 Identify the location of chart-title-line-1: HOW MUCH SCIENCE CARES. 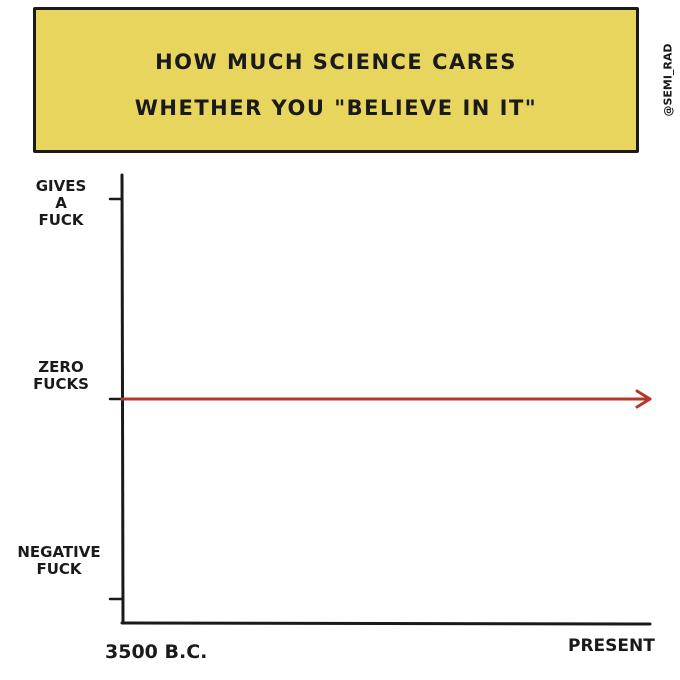
(336, 62).